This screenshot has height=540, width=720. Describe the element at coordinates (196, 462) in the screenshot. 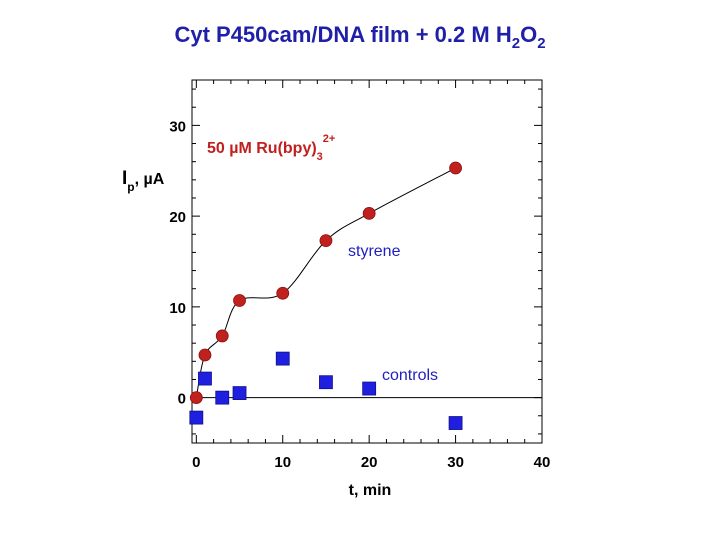

I see `x-tick-label: 0` at that location.